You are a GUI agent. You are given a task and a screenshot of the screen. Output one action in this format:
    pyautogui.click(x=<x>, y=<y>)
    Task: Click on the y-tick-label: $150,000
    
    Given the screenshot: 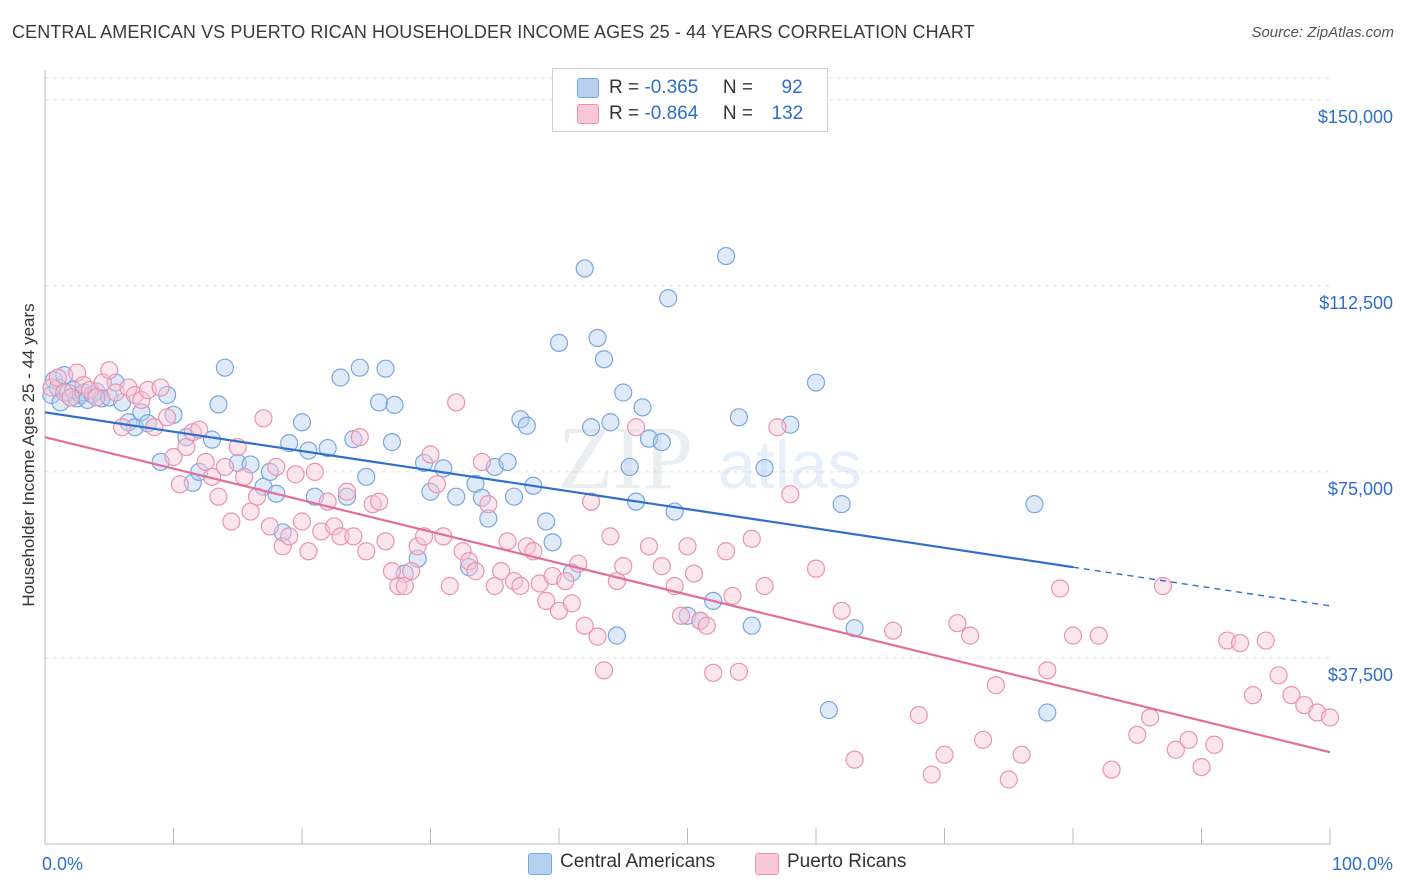 What is the action you would take?
    pyautogui.click(x=1355, y=117)
    